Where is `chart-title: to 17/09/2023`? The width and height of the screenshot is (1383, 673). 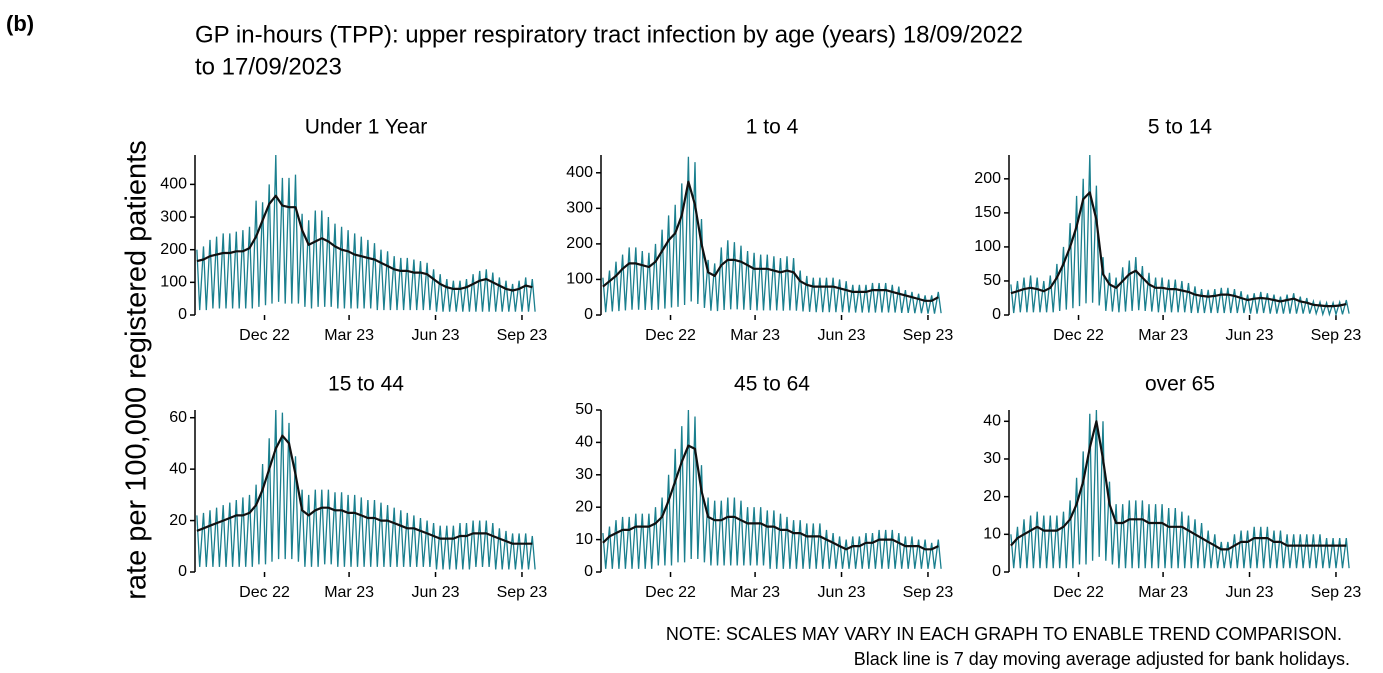
chart-title: to 17/09/2023 is located at coordinates (268, 66).